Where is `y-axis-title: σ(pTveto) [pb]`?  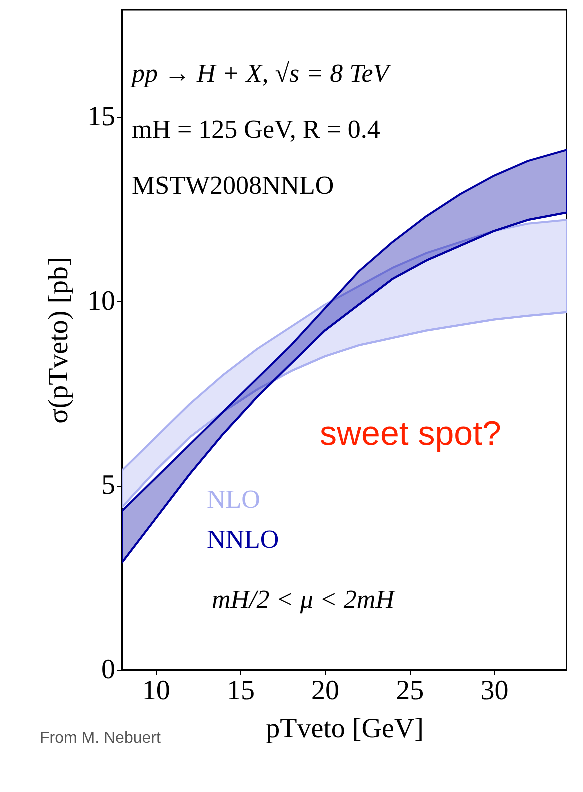 y-axis-title: σ(pTveto) [pb] is located at coordinates (59, 340).